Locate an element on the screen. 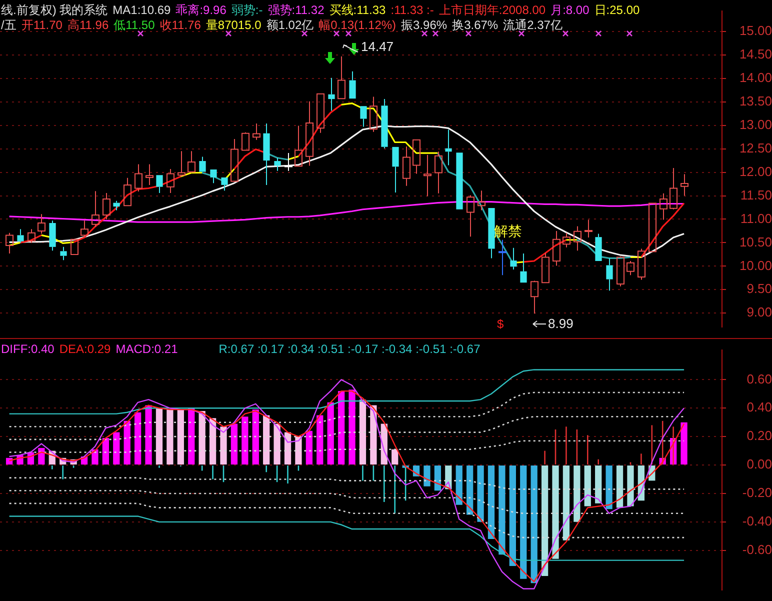  annotation: 乖离:9.96 is located at coordinates (201, 10).